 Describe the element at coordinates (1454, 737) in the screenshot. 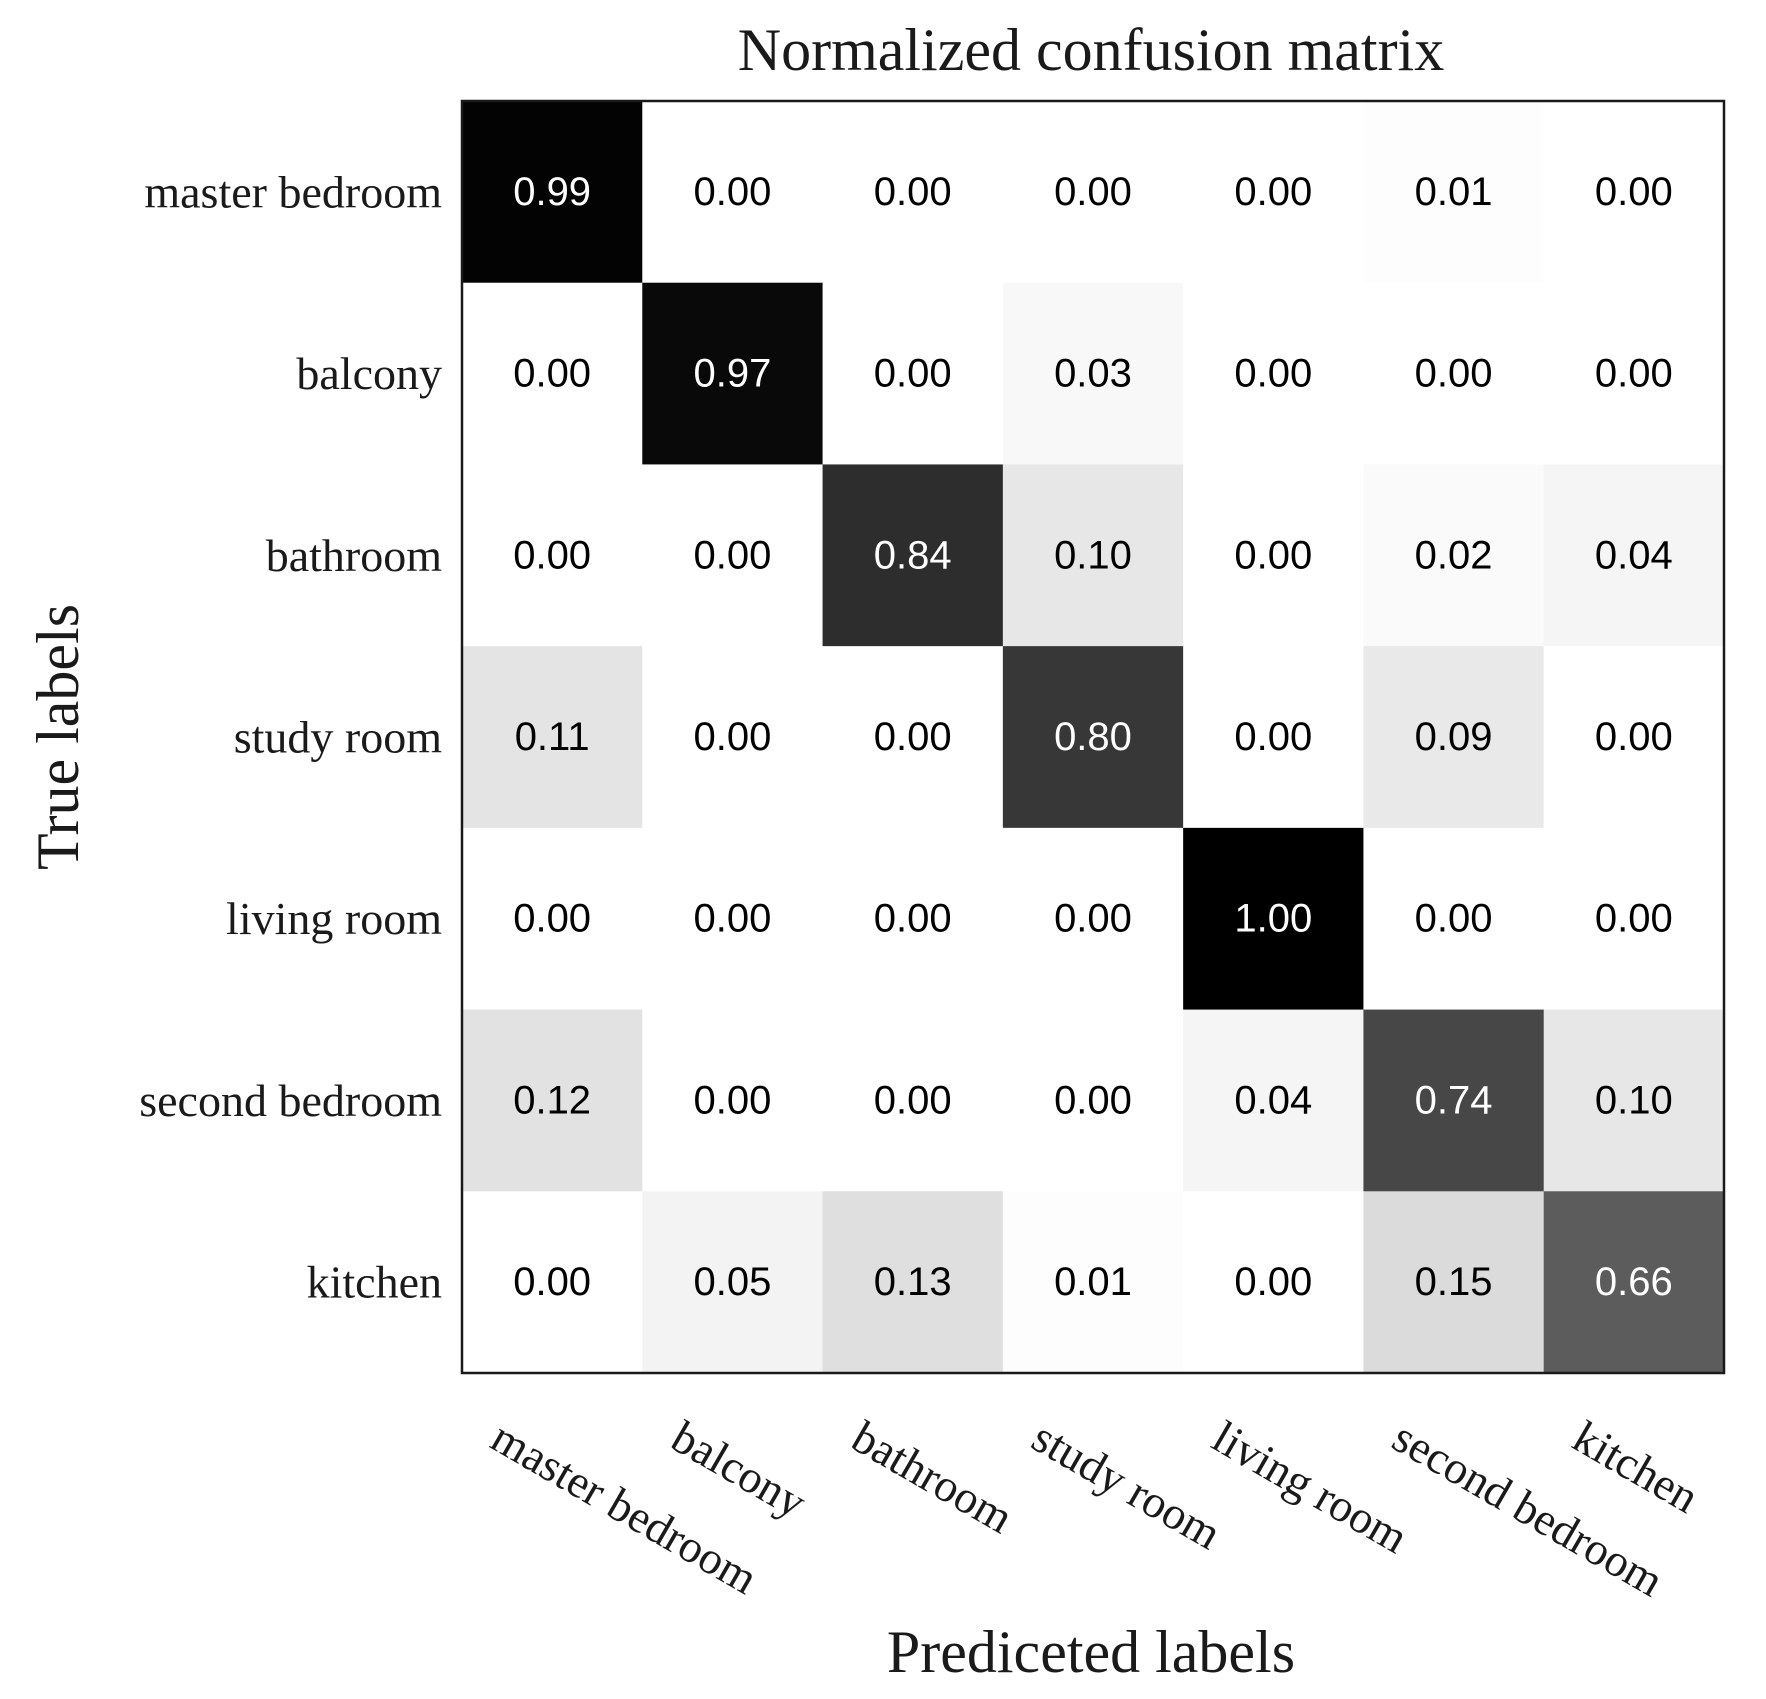

I see `heatmap-cell-value: 0.09` at that location.